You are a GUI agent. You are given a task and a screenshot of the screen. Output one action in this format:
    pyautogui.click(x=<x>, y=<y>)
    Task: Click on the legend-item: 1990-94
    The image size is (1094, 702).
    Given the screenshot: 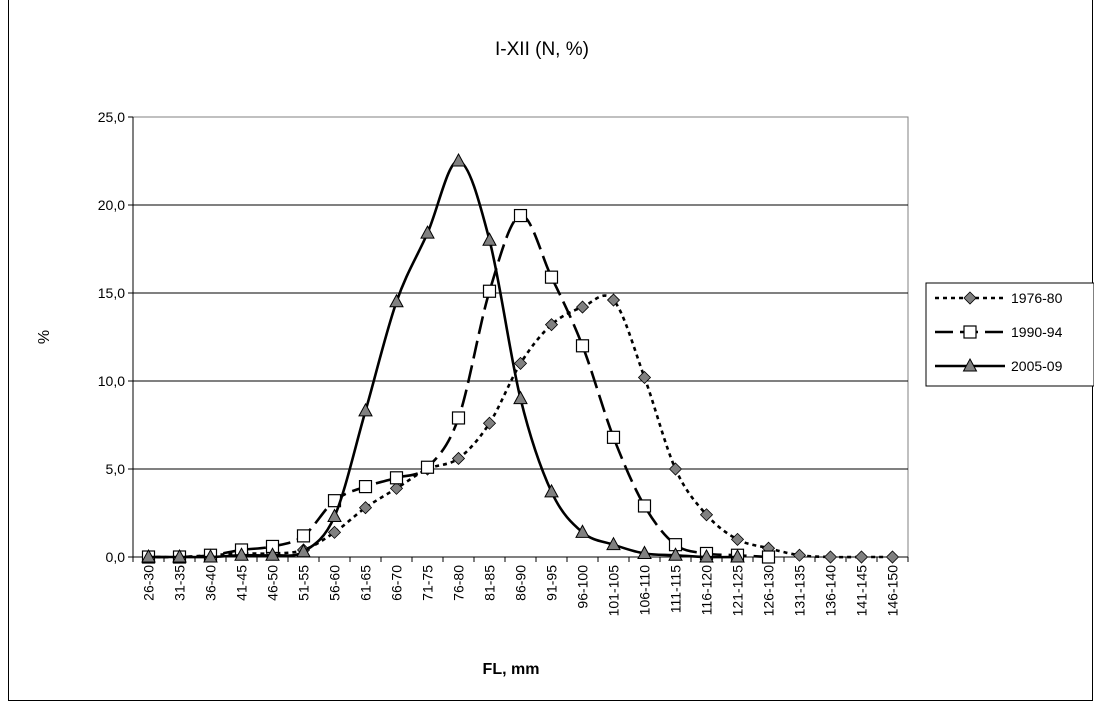 What is the action you would take?
    pyautogui.click(x=999, y=332)
    